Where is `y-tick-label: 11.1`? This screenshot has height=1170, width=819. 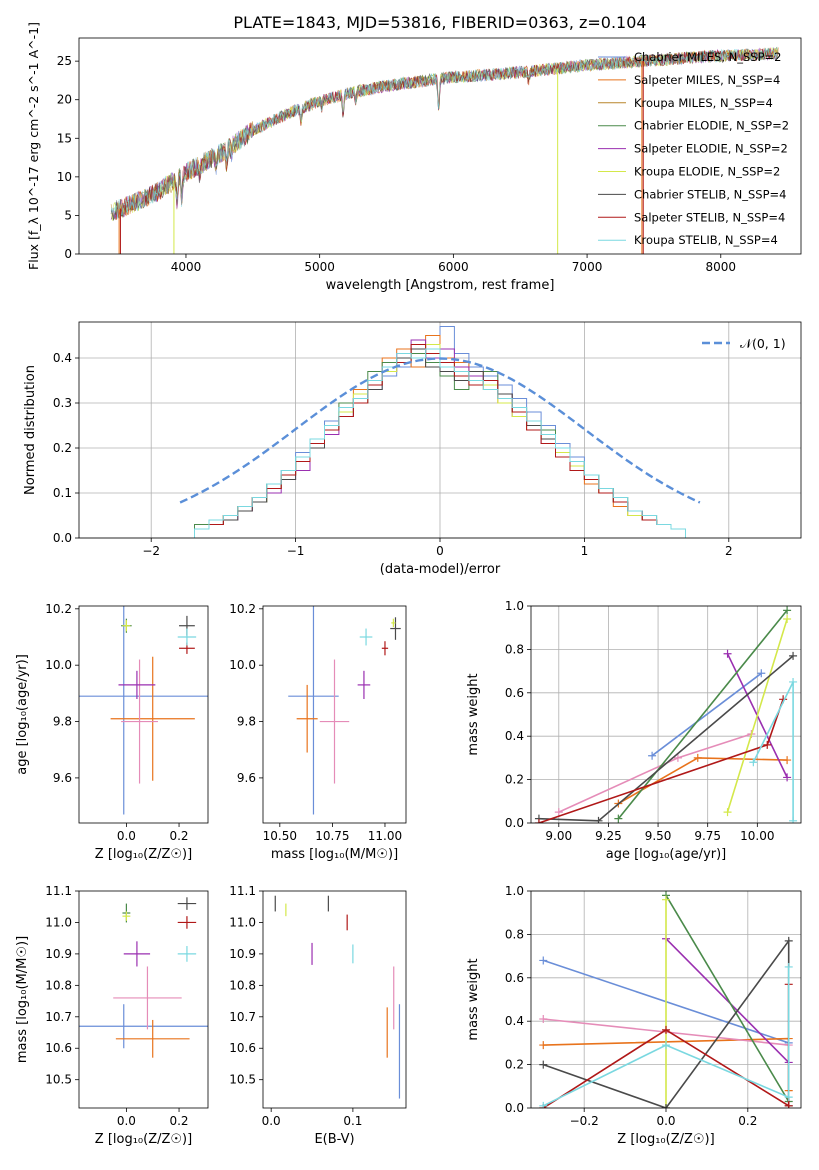
y-tick-label: 11.1 is located at coordinates (58, 891).